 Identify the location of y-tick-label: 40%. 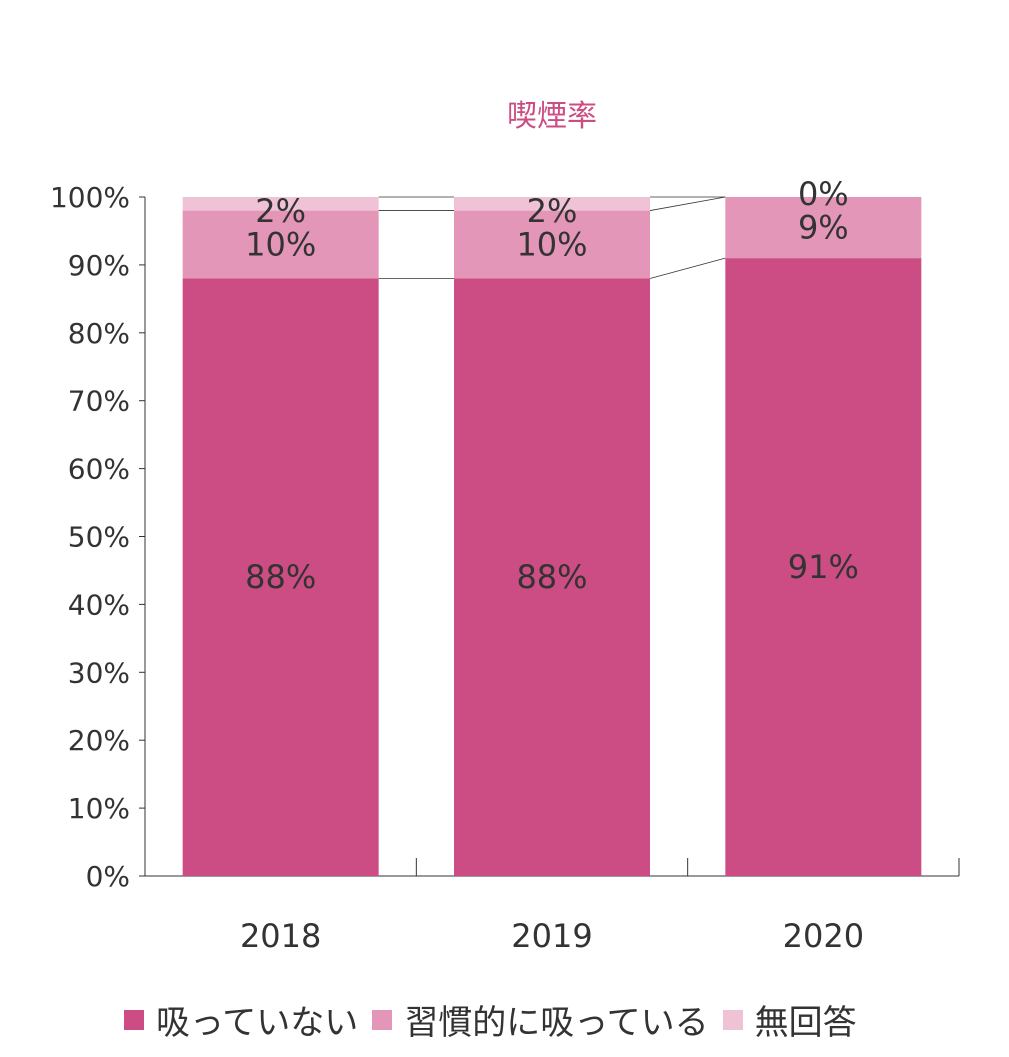
(99, 604).